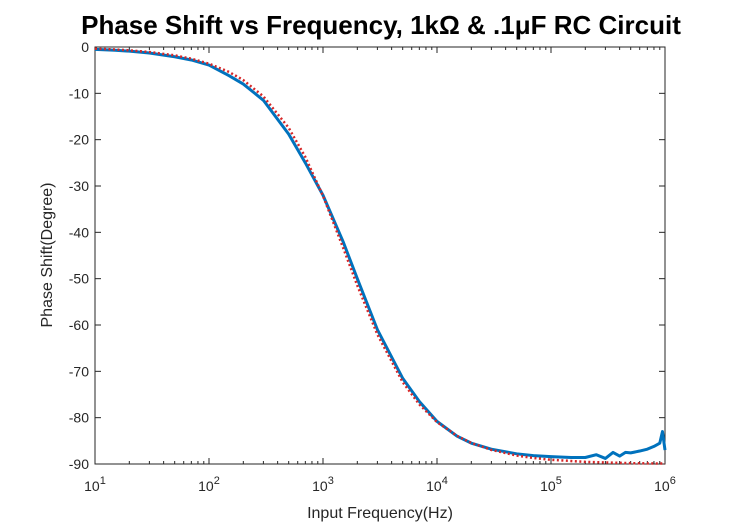  What do you see at coordinates (79, 140) in the screenshot?
I see `y-tick-label: -20` at bounding box center [79, 140].